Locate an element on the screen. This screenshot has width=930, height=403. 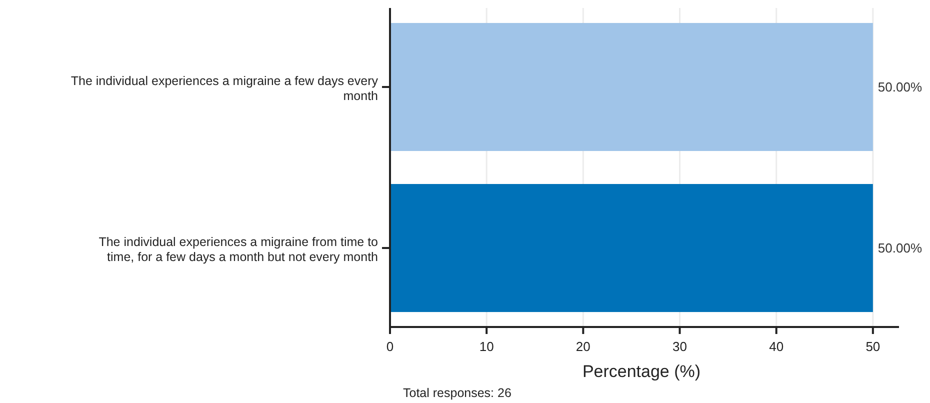
x-tick-label: 40 is located at coordinates (776, 346).